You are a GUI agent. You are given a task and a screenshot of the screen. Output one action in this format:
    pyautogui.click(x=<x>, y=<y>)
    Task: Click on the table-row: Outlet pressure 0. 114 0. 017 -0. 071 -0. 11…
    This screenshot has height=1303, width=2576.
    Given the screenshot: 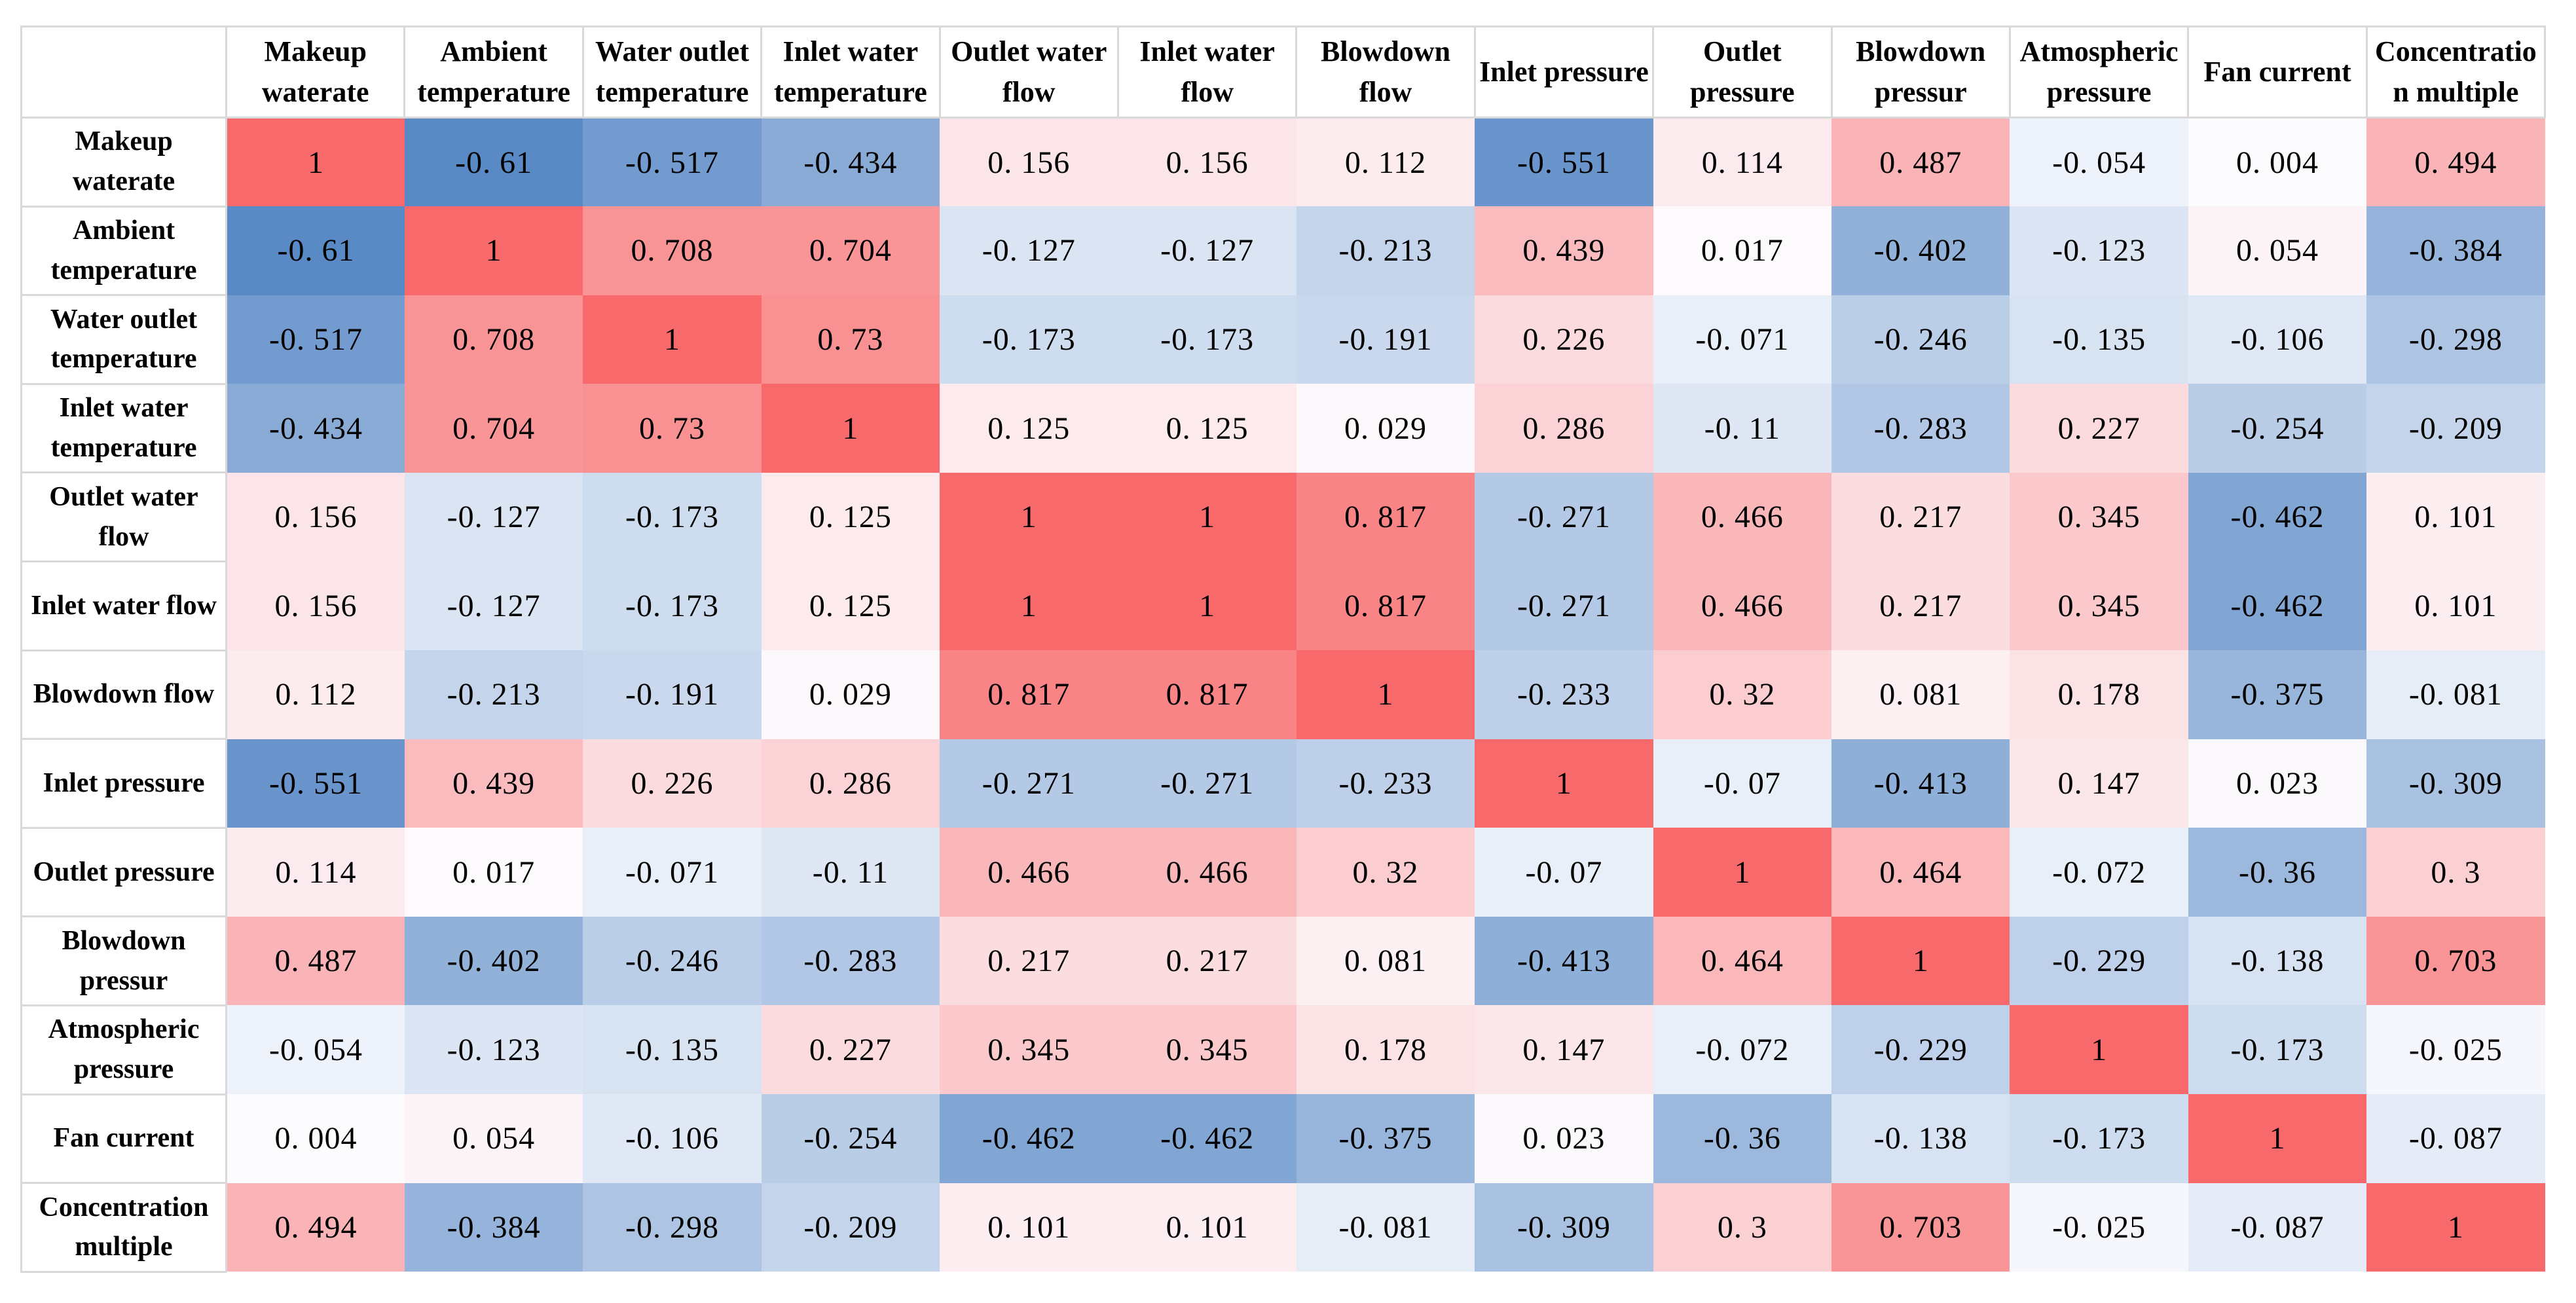 What is the action you would take?
    pyautogui.click(x=1282, y=872)
    